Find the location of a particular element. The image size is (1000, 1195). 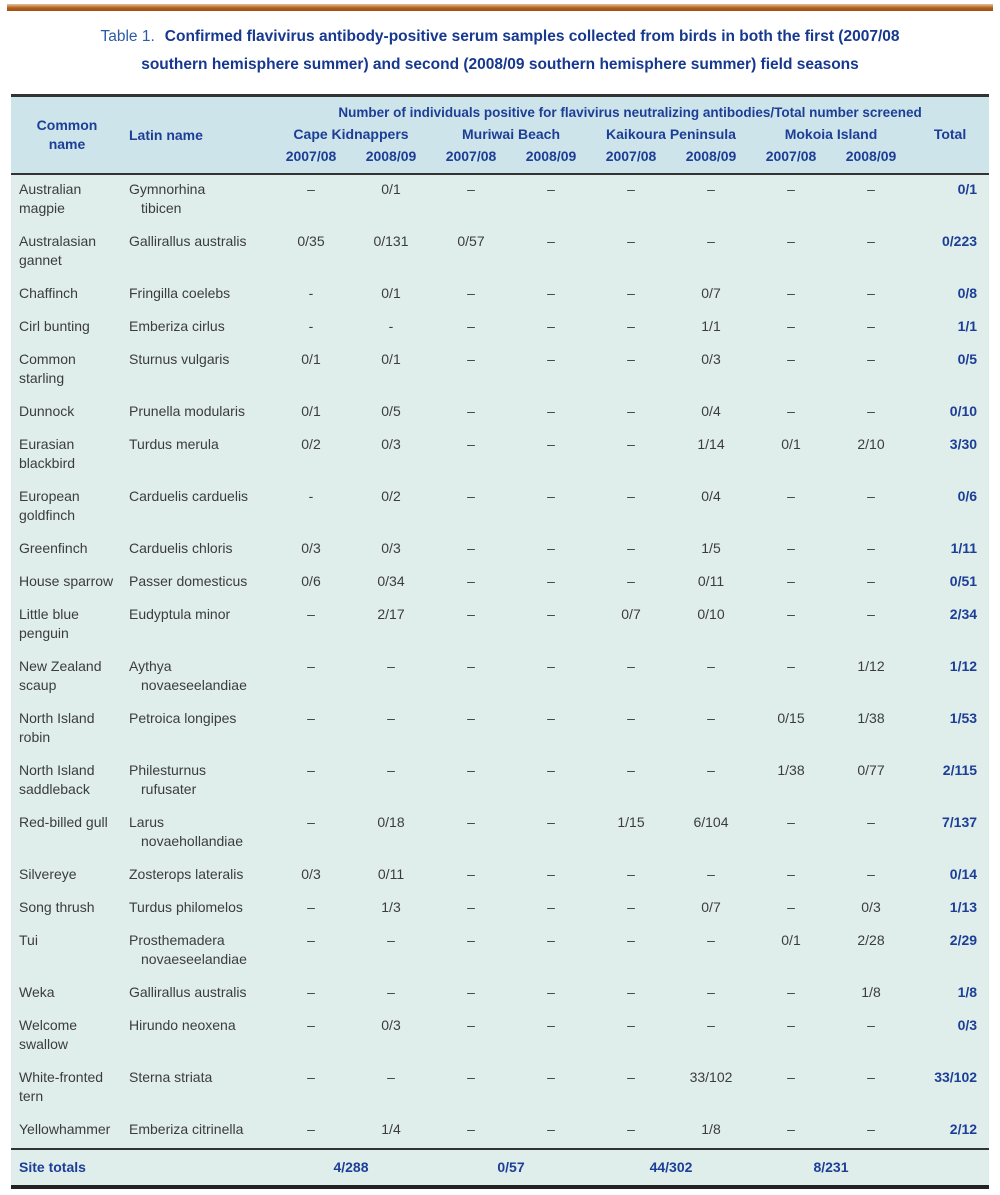

cell-value: - is located at coordinates (311, 496).